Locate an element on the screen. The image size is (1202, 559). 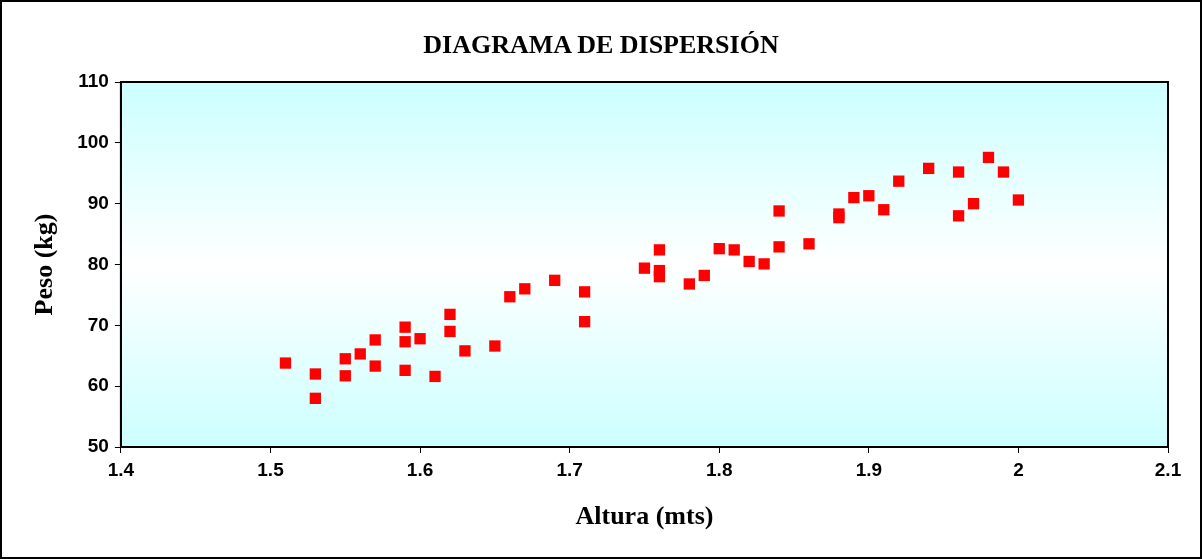
y-tick-label: 110 is located at coordinates (93, 81).